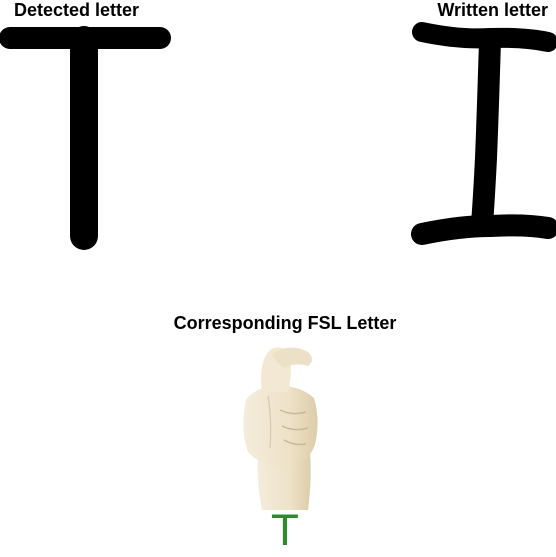 The height and width of the screenshot is (557, 556). I want to click on written-letter-bottom-bar, so click(483, 229).